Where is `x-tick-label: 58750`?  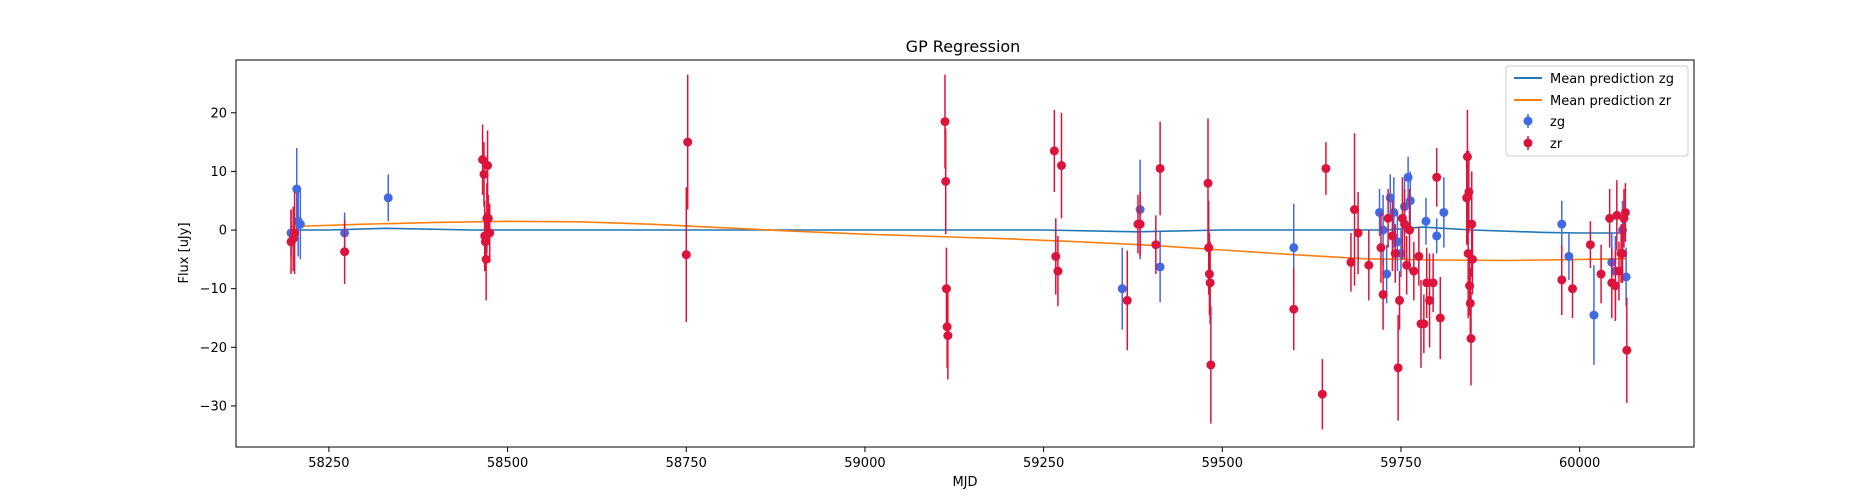
x-tick-label: 58750 is located at coordinates (686, 463).